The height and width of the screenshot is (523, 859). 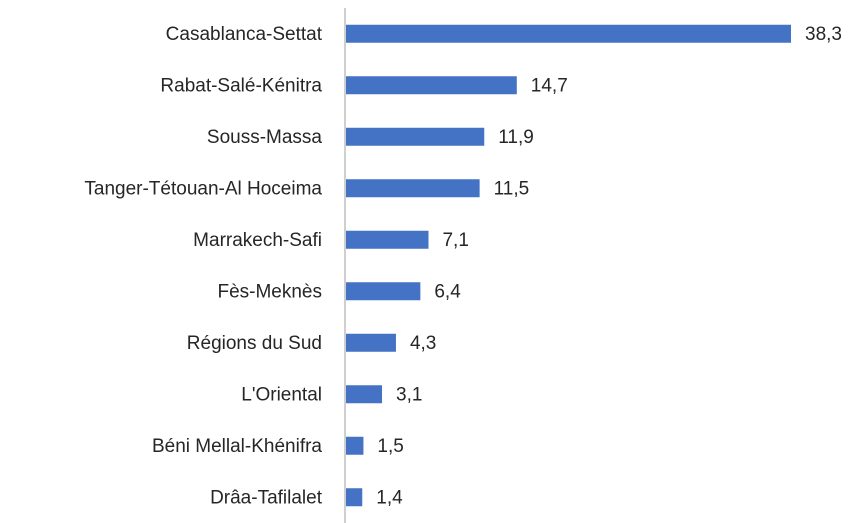 I want to click on category-label: Régions du Sud, so click(x=254, y=343).